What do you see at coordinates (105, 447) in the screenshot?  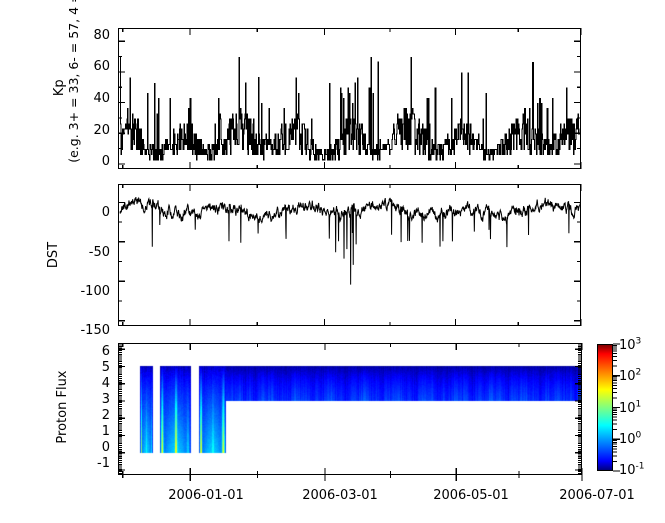 I see `proton-ytick-0: 0` at bounding box center [105, 447].